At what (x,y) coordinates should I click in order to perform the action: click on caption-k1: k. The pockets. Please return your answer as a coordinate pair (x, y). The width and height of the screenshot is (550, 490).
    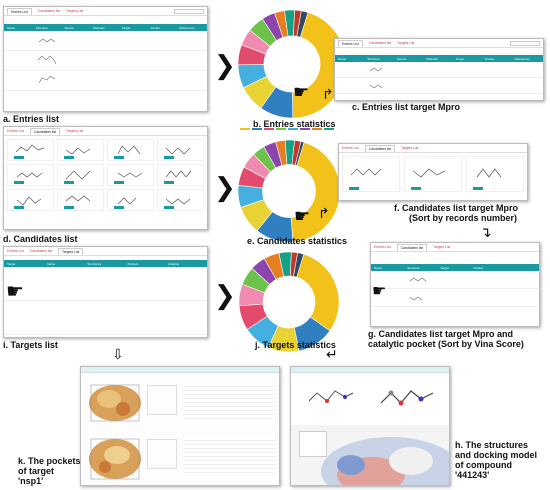
    Looking at the image, I should click on (49, 461).